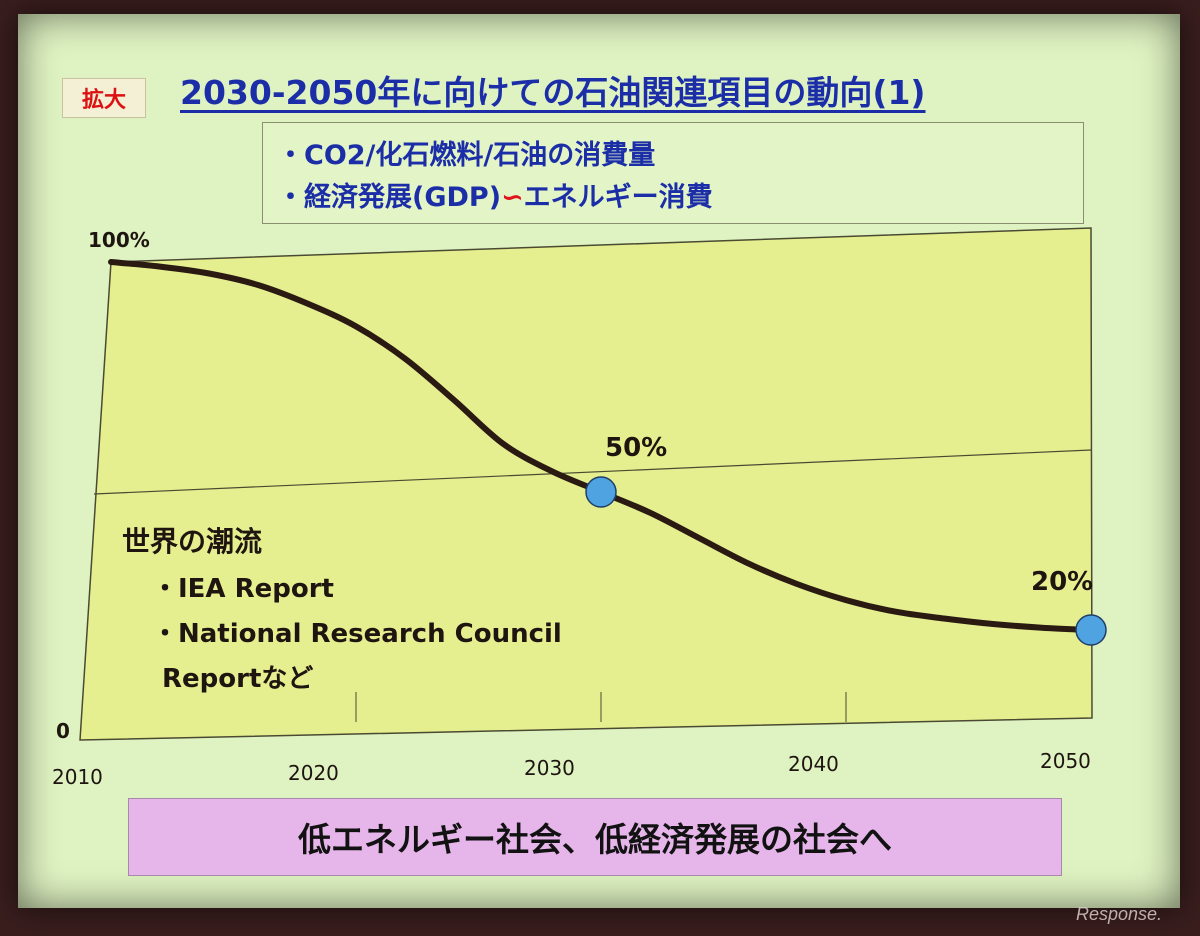 The width and height of the screenshot is (1200, 936). Describe the element at coordinates (601, 492) in the screenshot. I see `data-marker-2030` at that location.